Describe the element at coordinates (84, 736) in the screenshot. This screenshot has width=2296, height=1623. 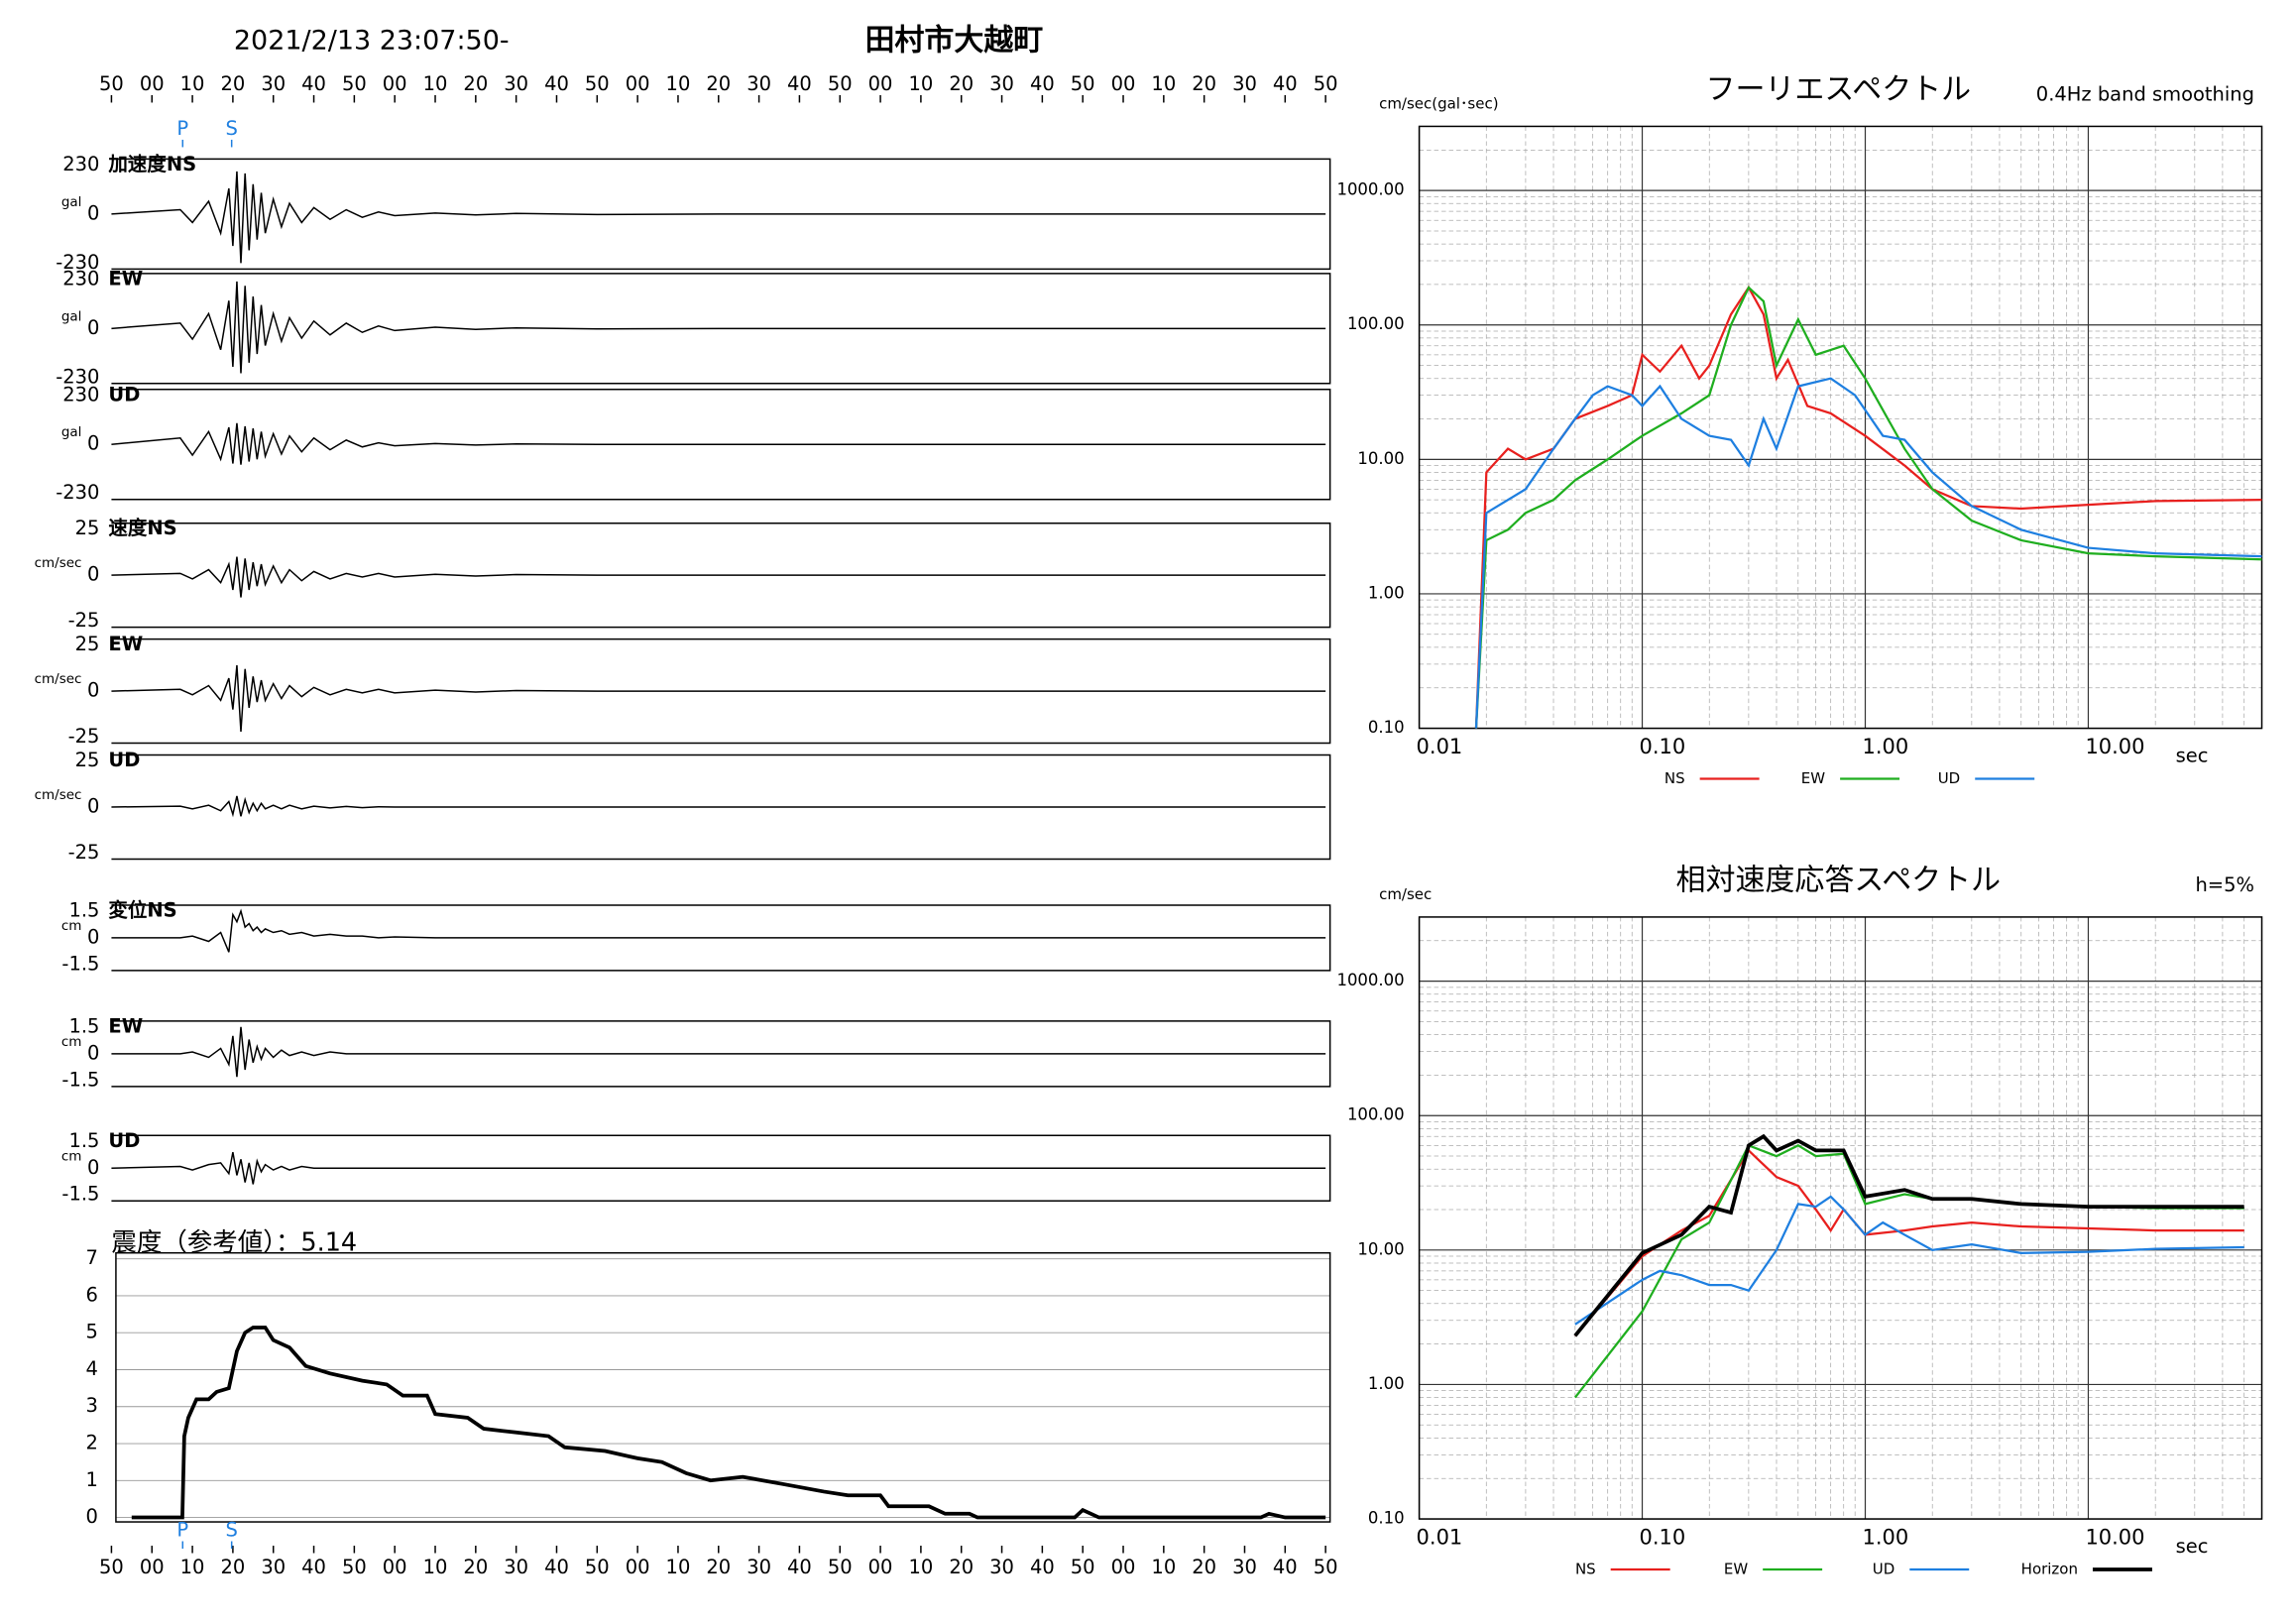
I see `y-tick-label: -25` at that location.